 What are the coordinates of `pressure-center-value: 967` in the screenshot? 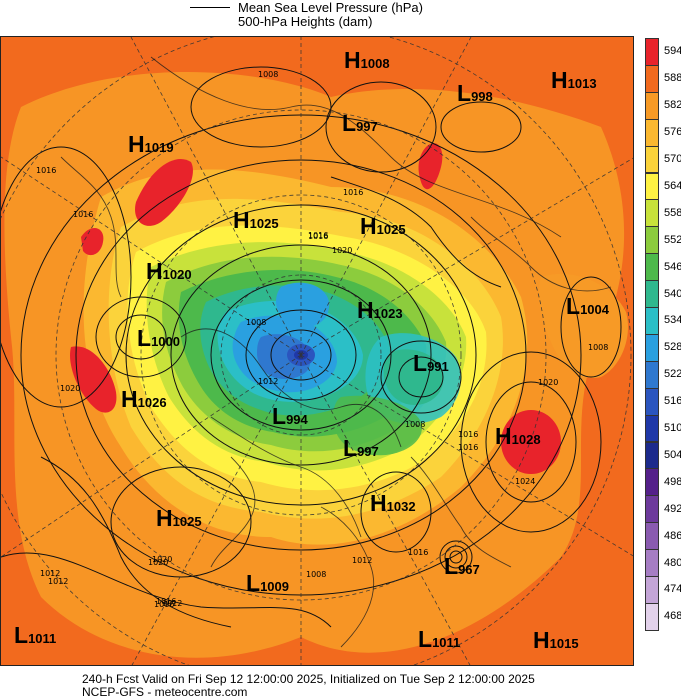 It's located at (469, 569).